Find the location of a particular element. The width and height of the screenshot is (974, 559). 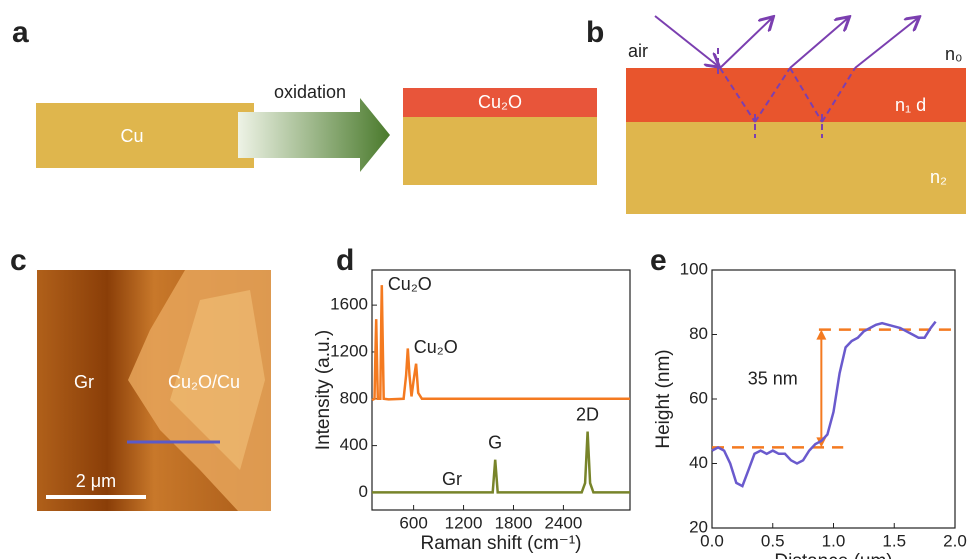

y-tick-label: 0 is located at coordinates (363, 491).